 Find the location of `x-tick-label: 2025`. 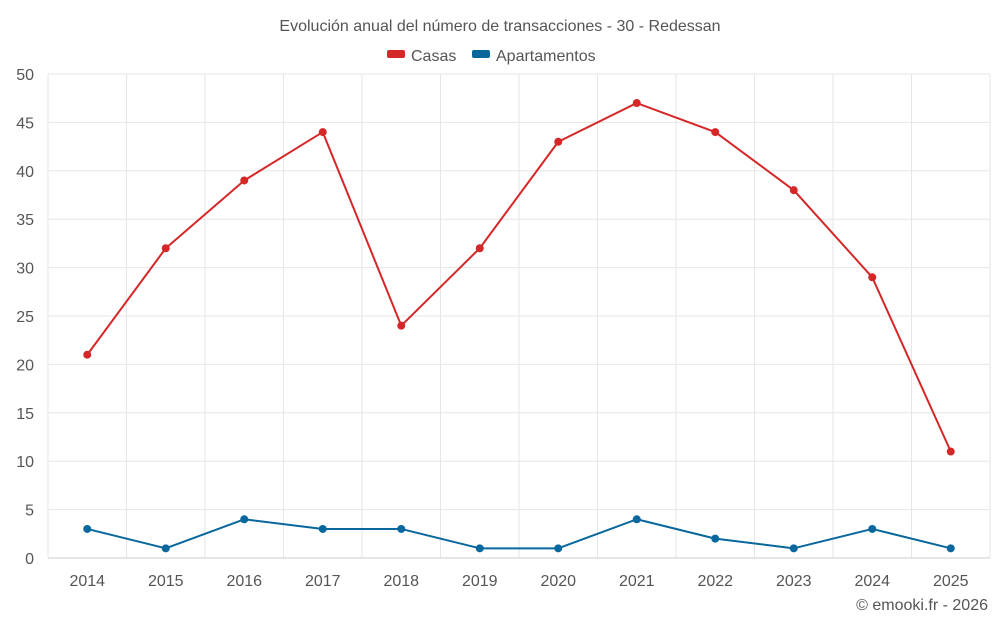

x-tick-label: 2025 is located at coordinates (951, 581).